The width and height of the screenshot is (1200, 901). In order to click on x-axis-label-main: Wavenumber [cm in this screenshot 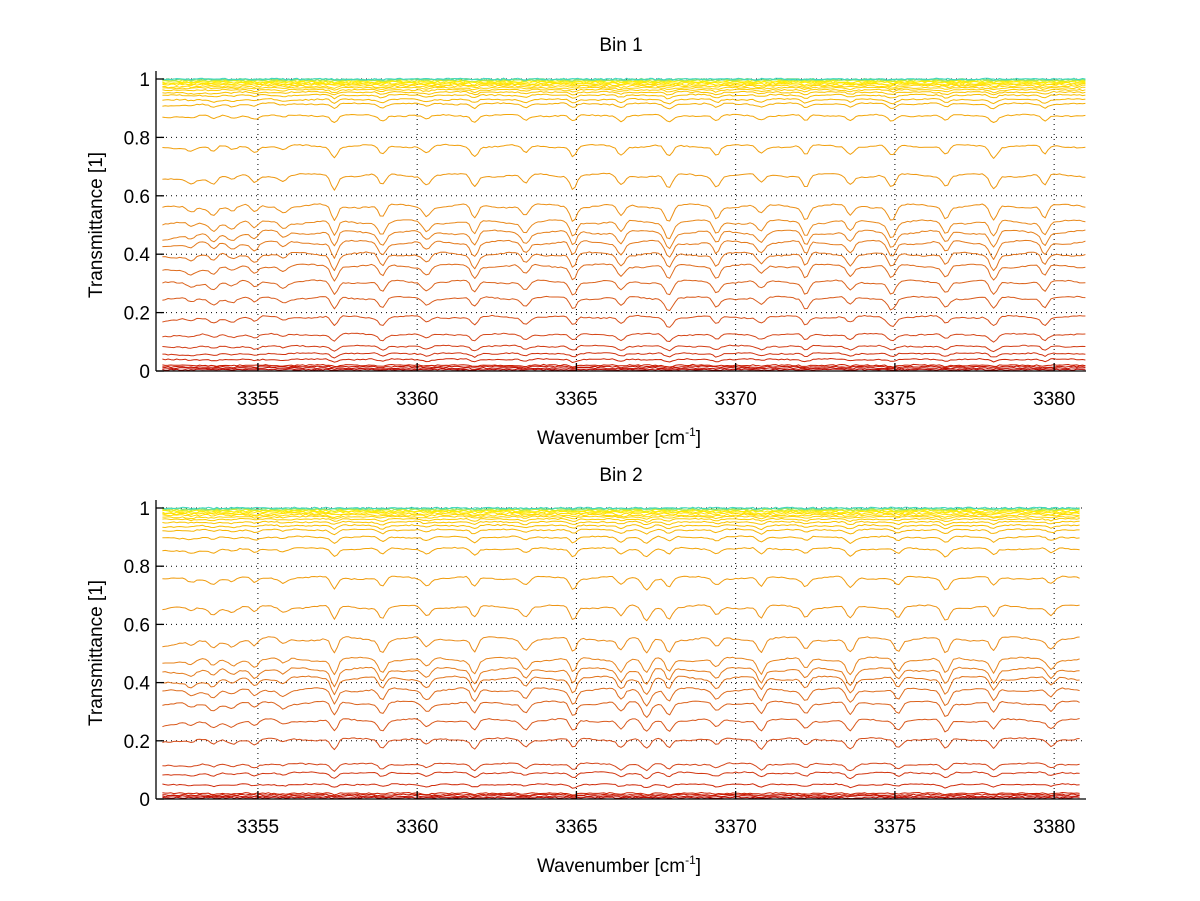, I will do `click(611, 438)`.